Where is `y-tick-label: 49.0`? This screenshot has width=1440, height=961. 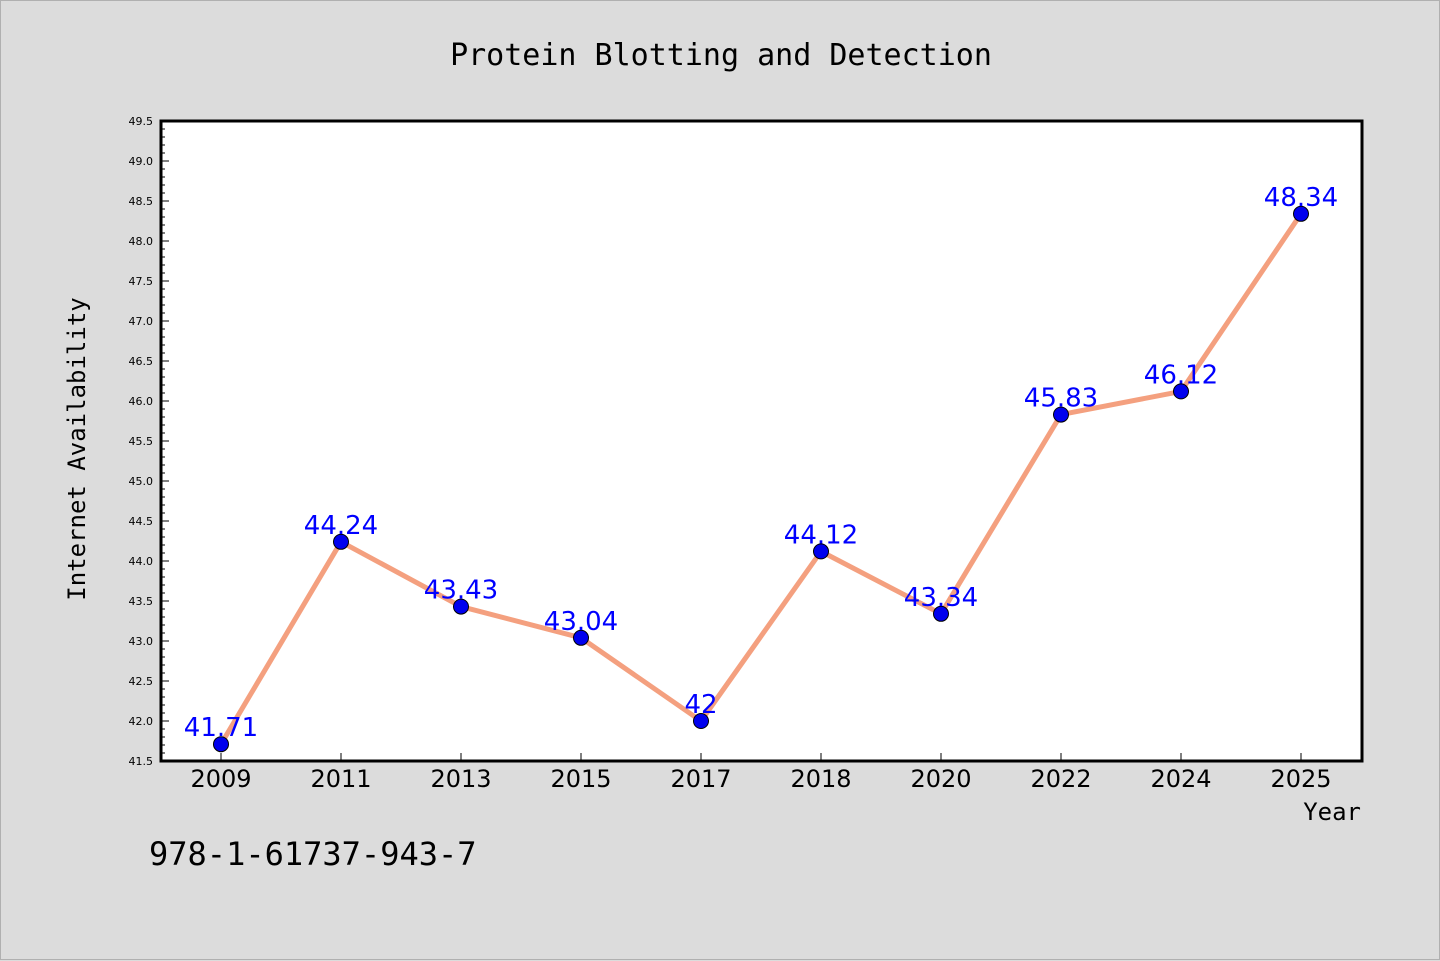
y-tick-label: 49.0 is located at coordinates (141, 161).